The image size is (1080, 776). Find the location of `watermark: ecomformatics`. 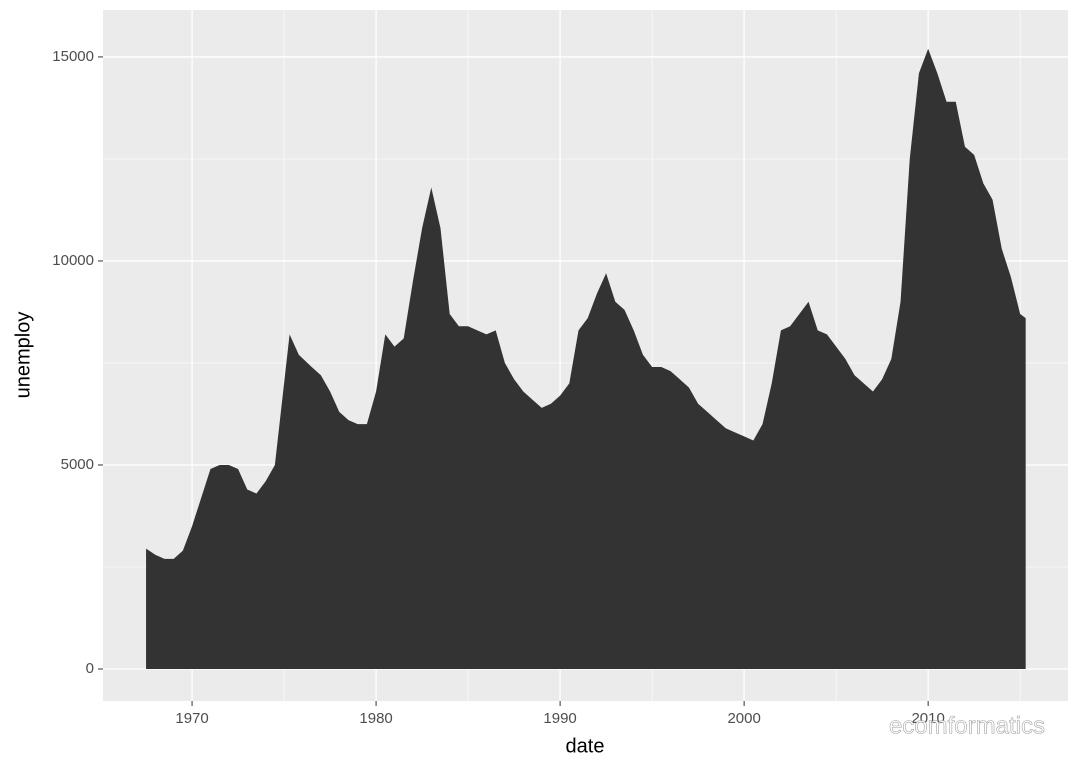

watermark: ecomformatics is located at coordinates (967, 725).